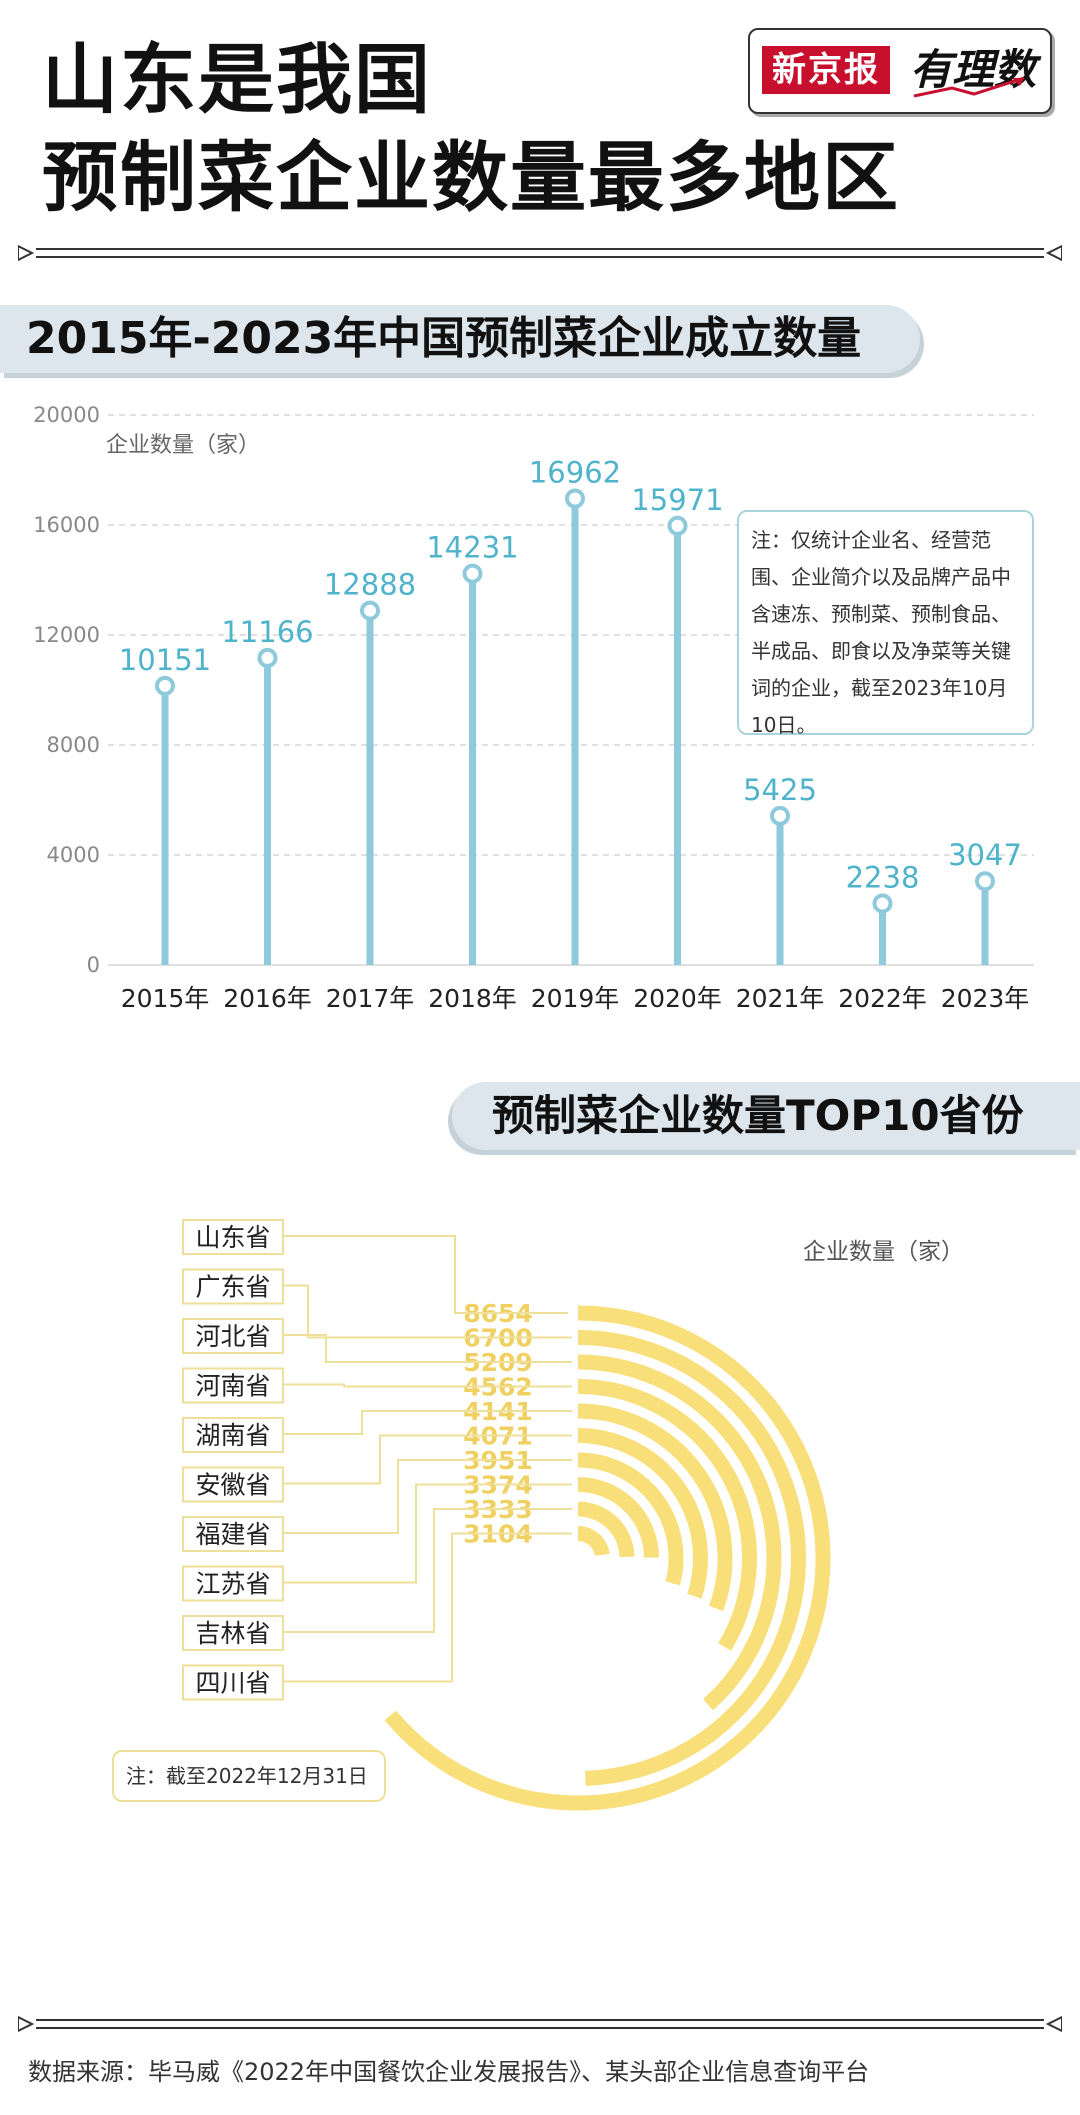 The width and height of the screenshot is (1080, 2115). I want to click on page-title-line2: 预制菜企业数量最多地区, so click(471, 177).